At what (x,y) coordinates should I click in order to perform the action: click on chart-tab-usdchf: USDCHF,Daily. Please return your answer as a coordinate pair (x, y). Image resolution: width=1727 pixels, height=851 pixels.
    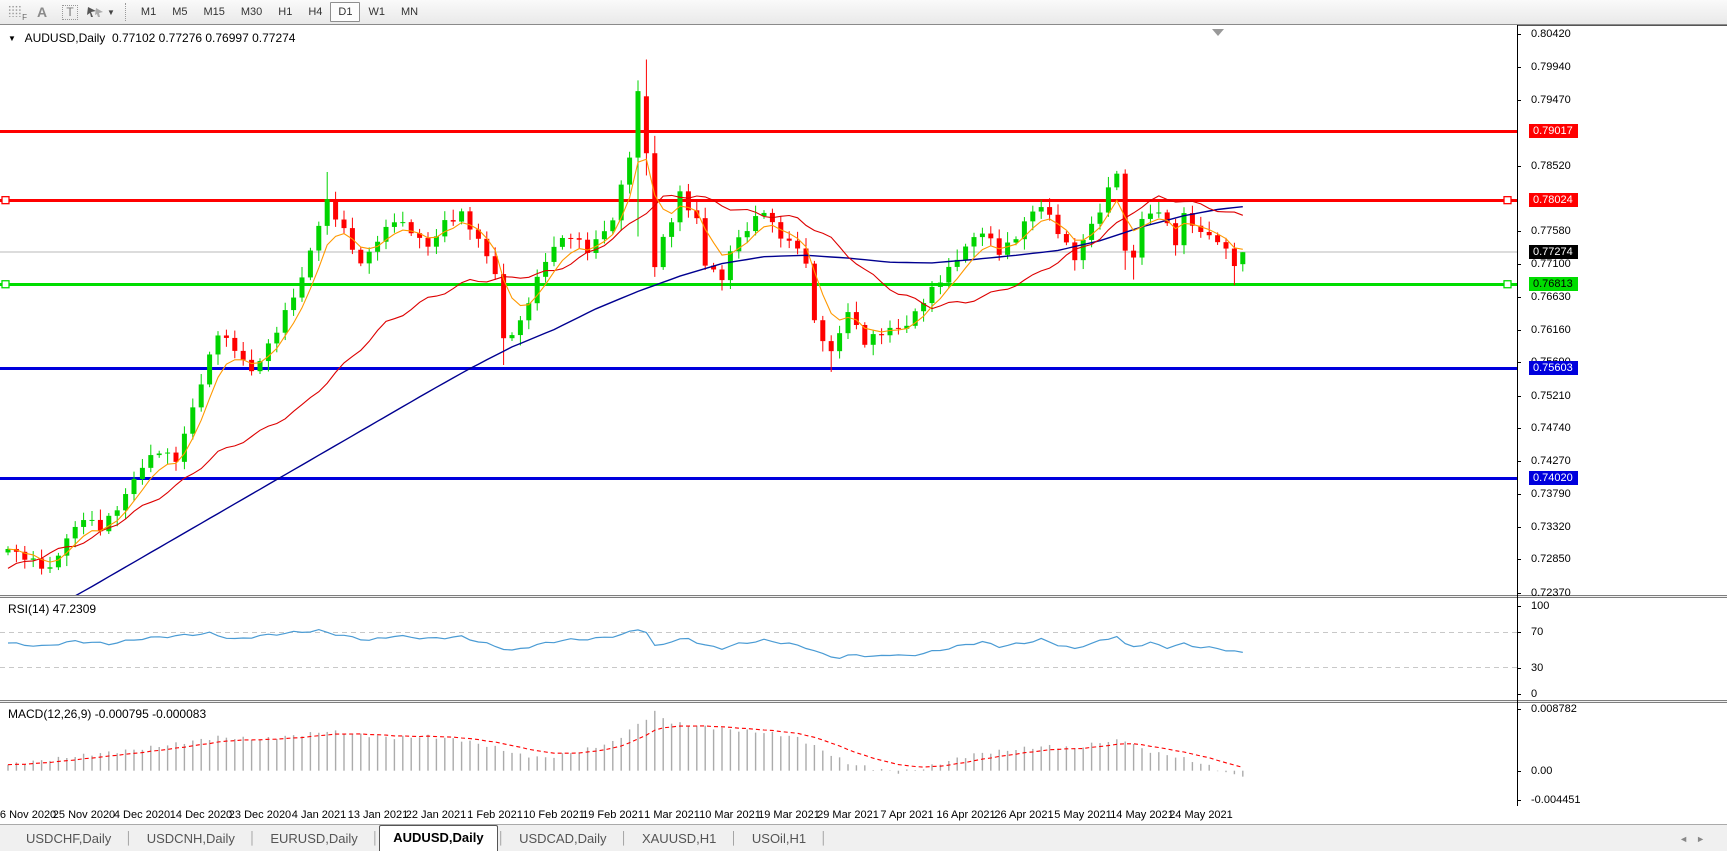
    Looking at the image, I should click on (69, 838).